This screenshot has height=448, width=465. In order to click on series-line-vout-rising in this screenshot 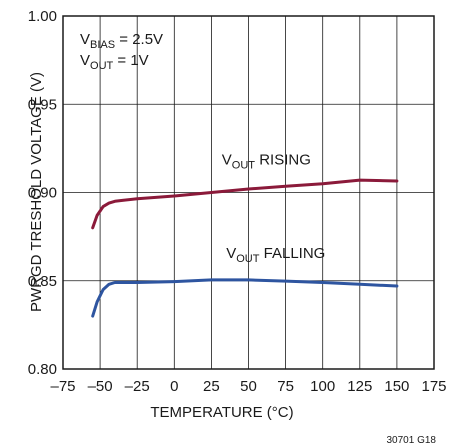, I will do `click(245, 204)`.